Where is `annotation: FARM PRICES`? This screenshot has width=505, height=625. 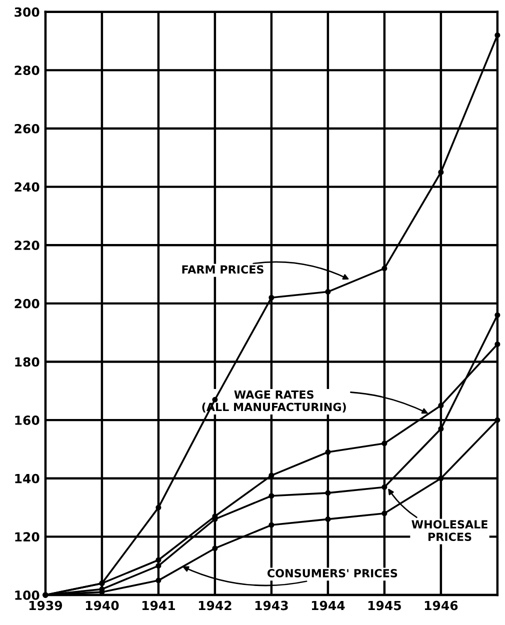 annotation: FARM PRICES is located at coordinates (223, 269).